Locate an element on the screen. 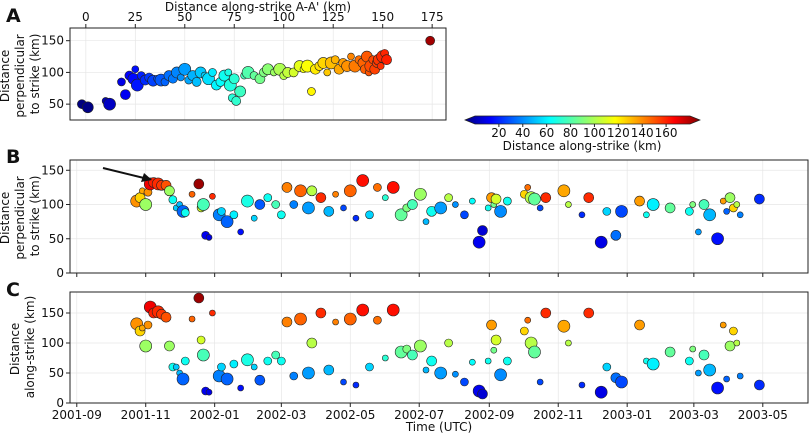 The width and height of the screenshot is (809, 435). ticks-a: 0 25 50 75 100 125 150 175 50 100 150 is located at coordinates (242, 60).